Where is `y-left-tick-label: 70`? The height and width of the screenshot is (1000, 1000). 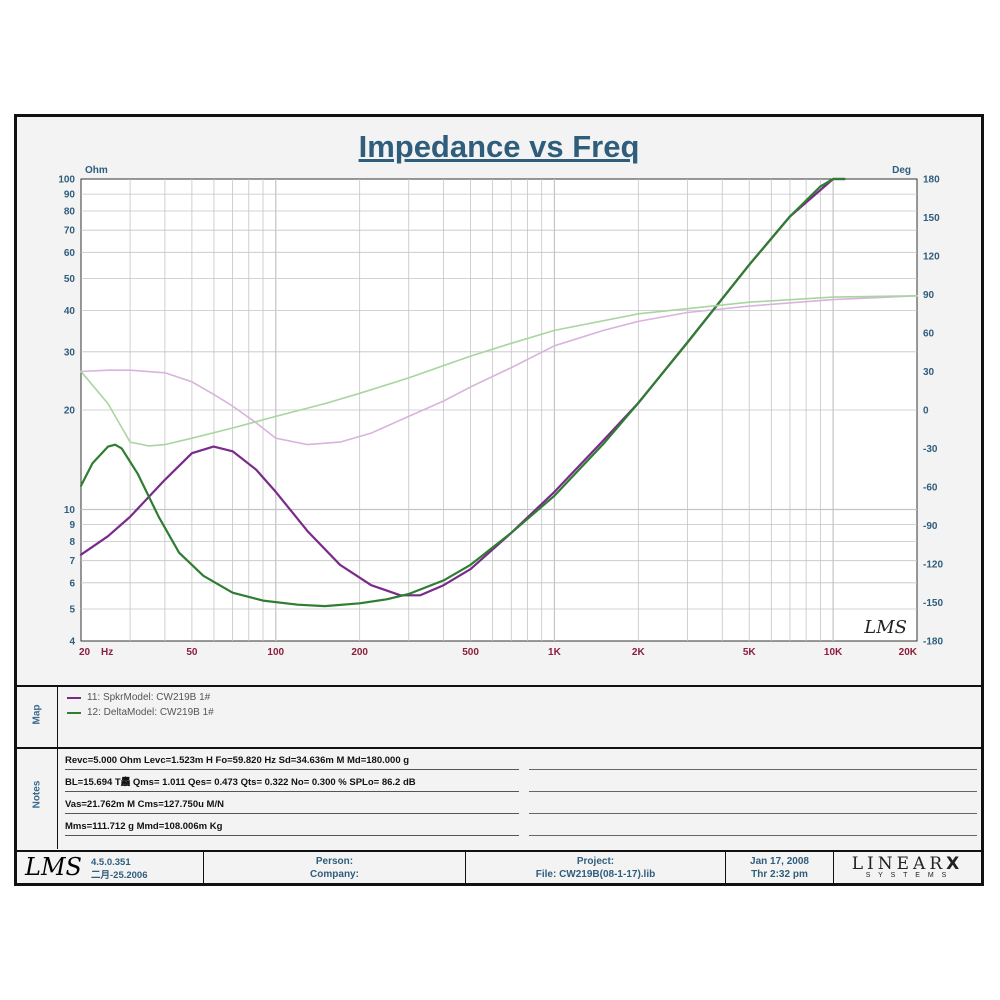 y-left-tick-label: 70 is located at coordinates (70, 231).